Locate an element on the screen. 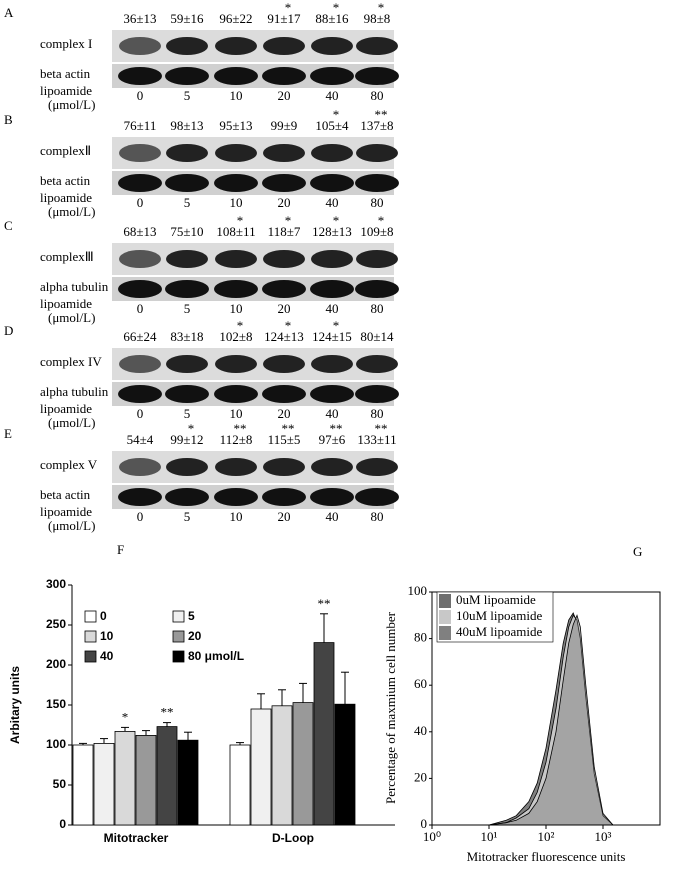 Image resolution: width=678 pixels, height=878 pixels. legend-label: 0uM lipoamide is located at coordinates (496, 599).